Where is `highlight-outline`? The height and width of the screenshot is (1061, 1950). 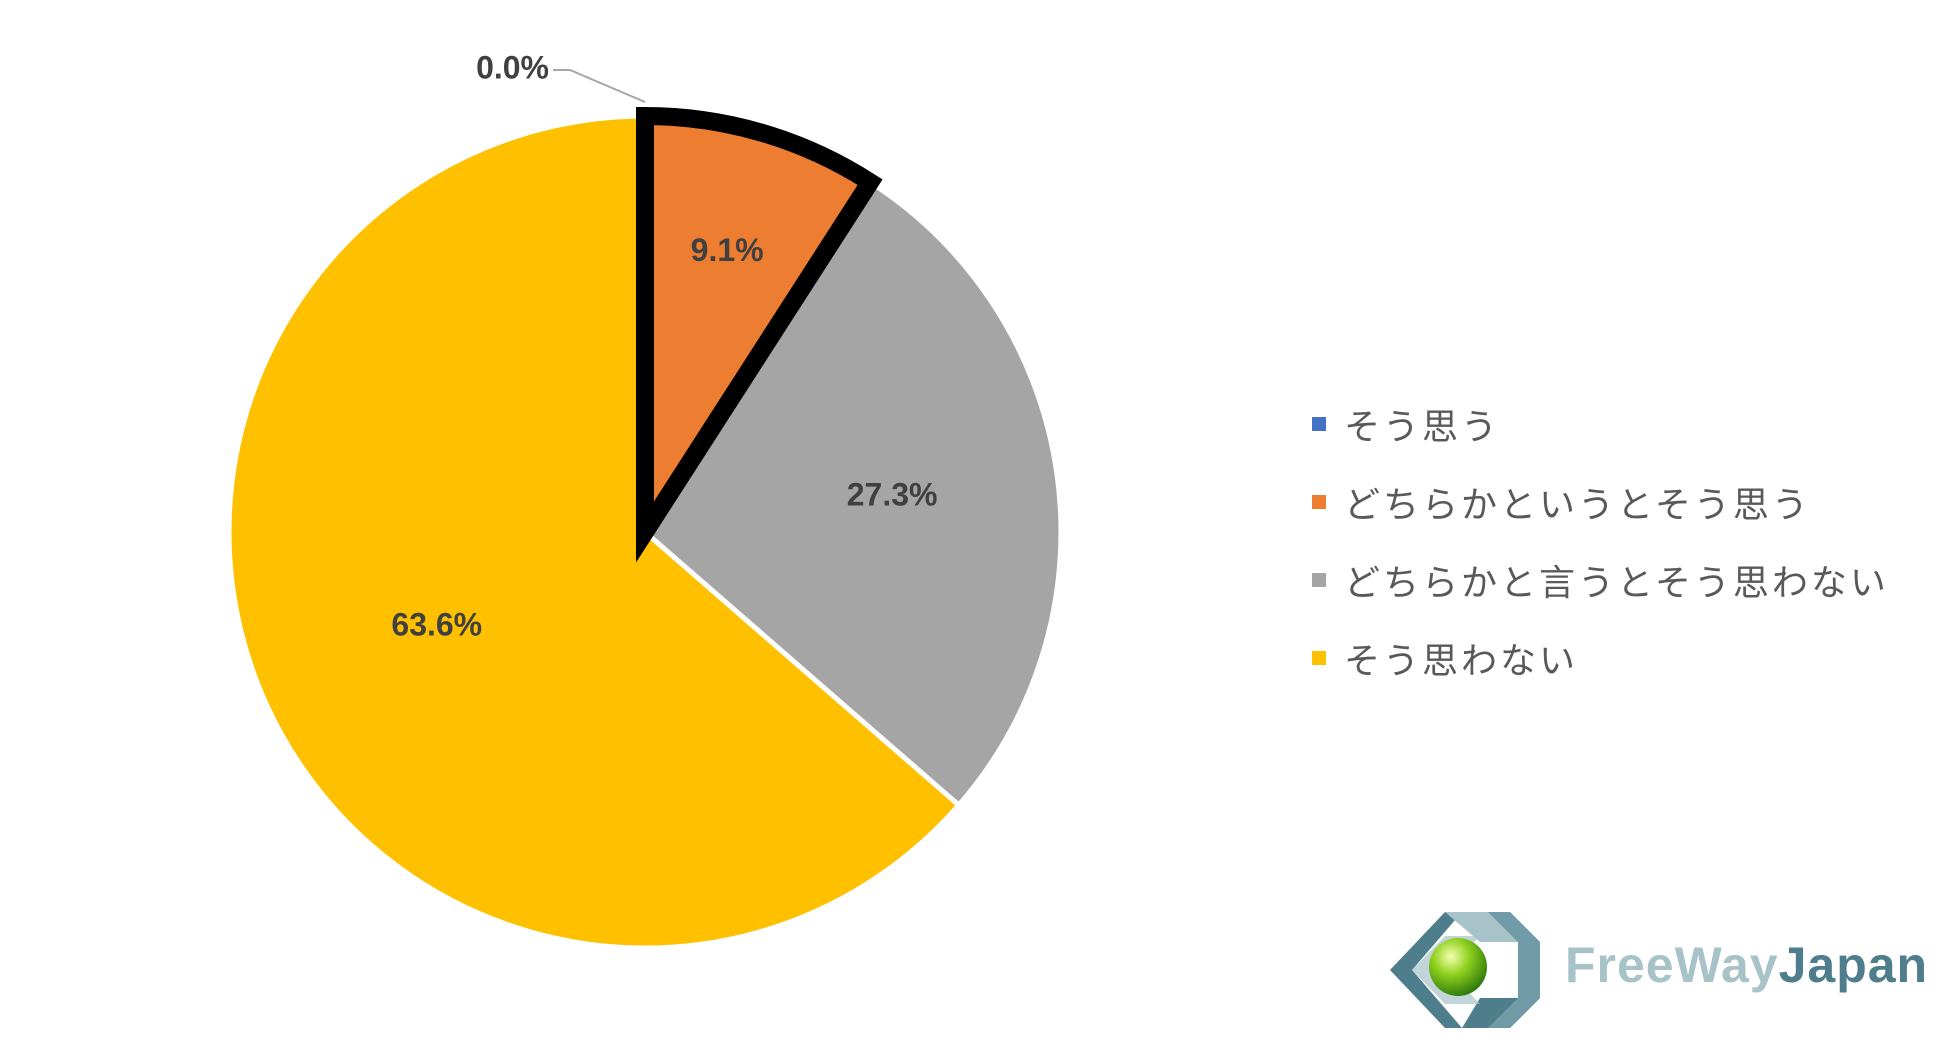 highlight-outline is located at coordinates (759, 334).